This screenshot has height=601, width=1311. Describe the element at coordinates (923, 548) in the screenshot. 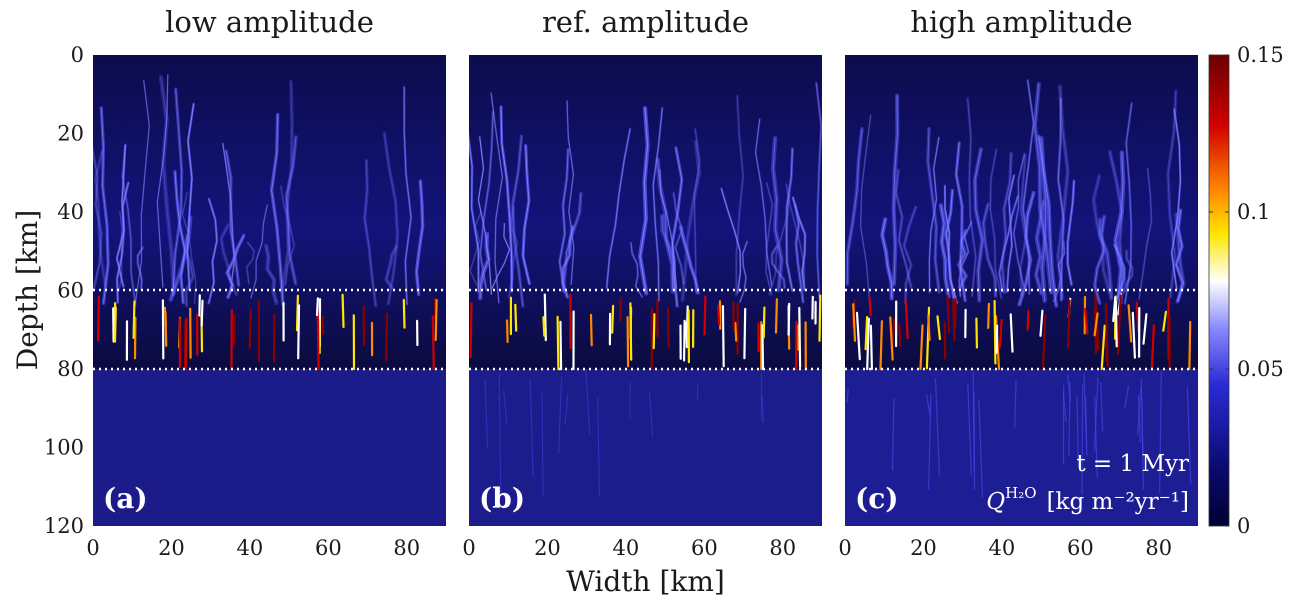

I see `x-tick-label: 20` at that location.